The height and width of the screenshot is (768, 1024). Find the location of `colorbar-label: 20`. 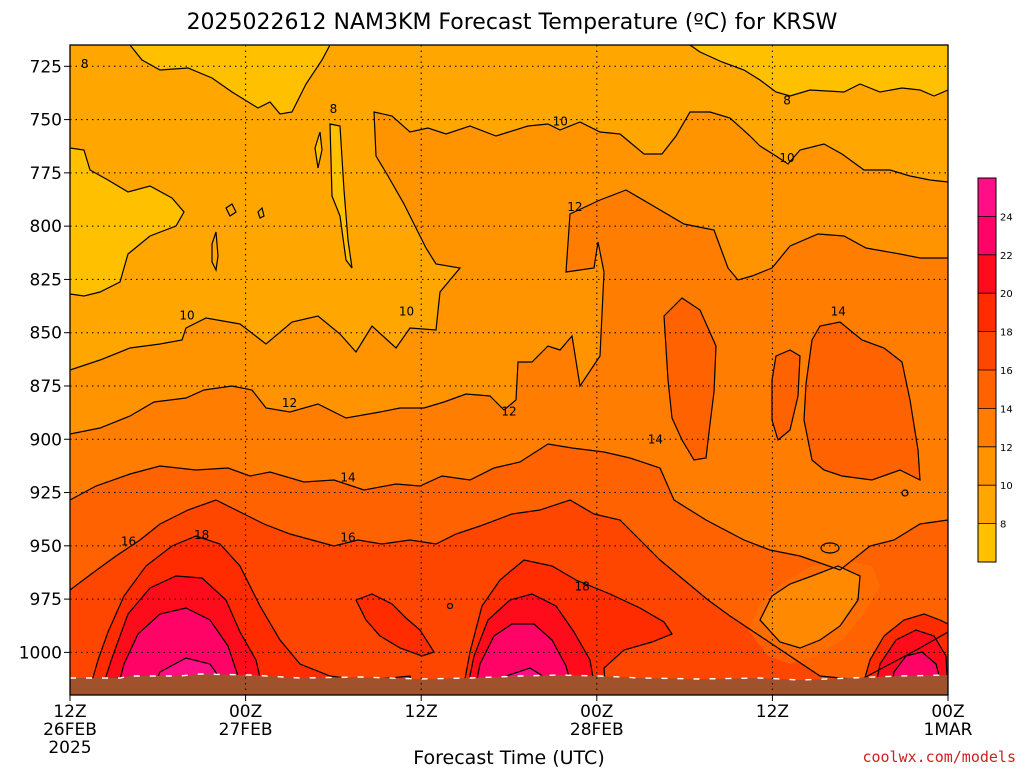

colorbar-label: 20 is located at coordinates (1006, 294).